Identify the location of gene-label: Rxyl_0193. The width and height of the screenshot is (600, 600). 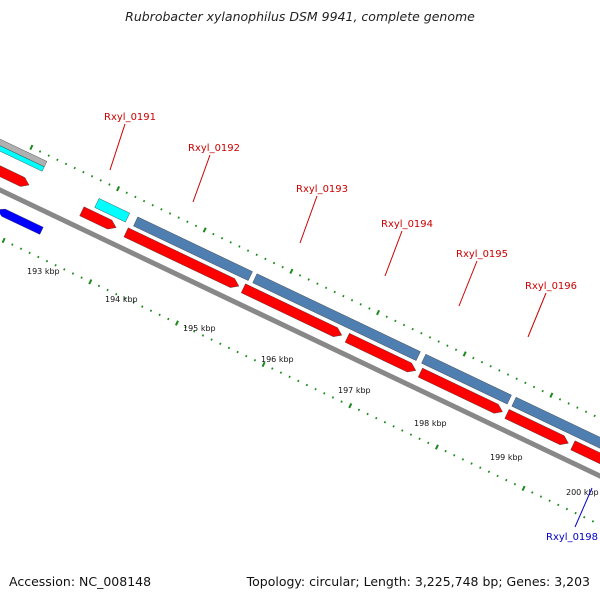
(322, 189).